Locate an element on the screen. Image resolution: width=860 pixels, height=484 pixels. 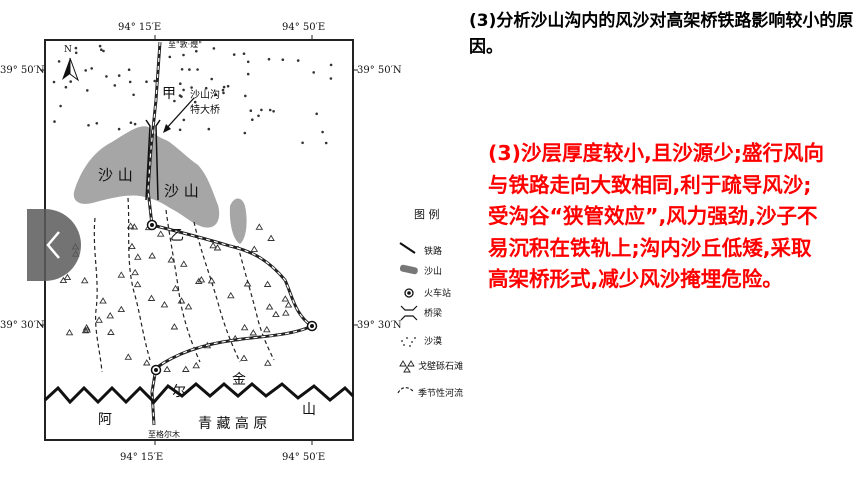
altun-mountain-range is located at coordinates (199, 393).